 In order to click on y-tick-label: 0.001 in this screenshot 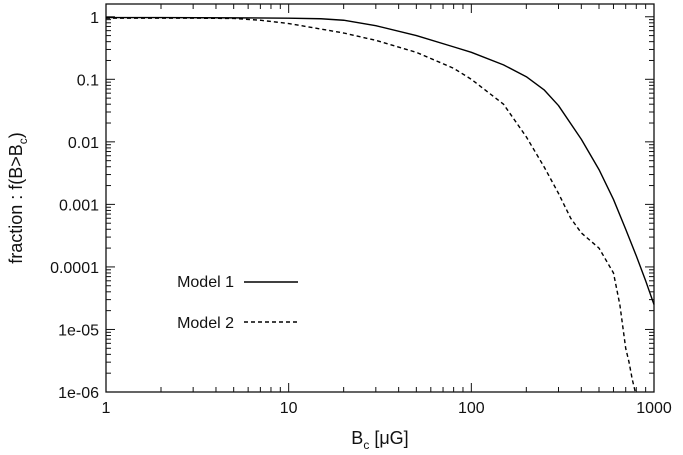, I will do `click(79, 205)`.